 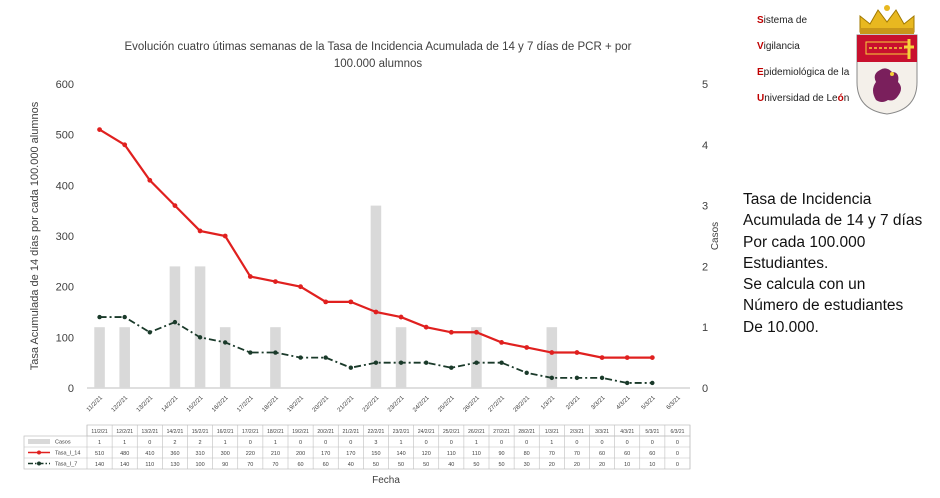 What do you see at coordinates (786, 263) in the screenshot?
I see `description-line: Estudiantes.` at bounding box center [786, 263].